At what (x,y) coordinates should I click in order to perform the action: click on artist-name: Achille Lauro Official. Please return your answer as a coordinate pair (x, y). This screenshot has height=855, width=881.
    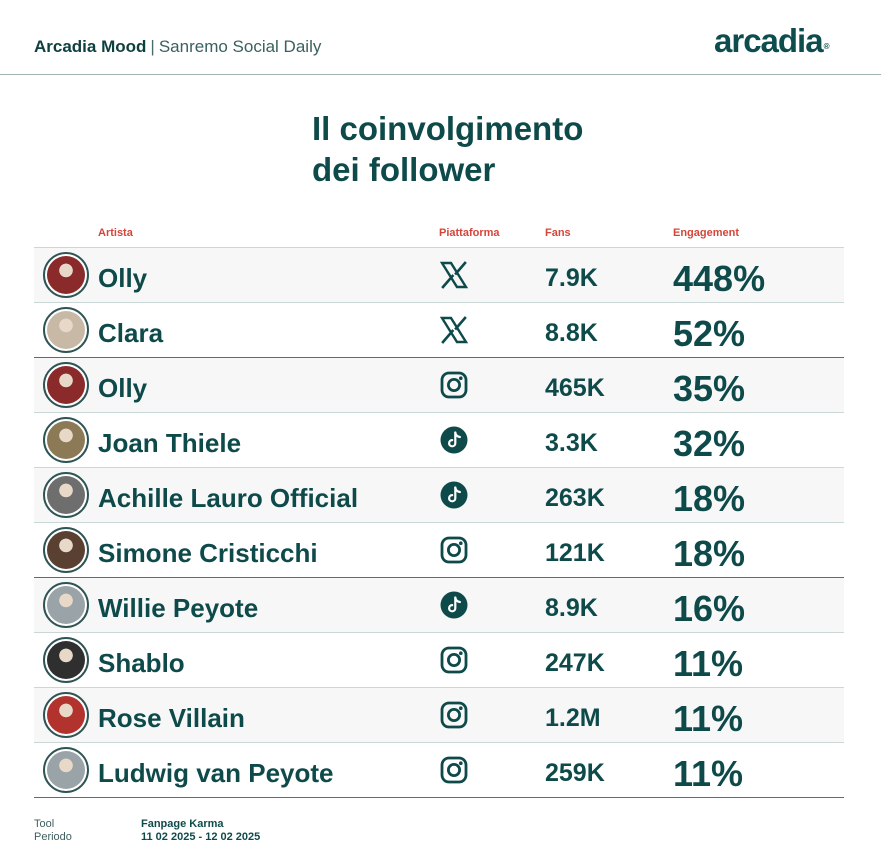
    Looking at the image, I should click on (228, 498).